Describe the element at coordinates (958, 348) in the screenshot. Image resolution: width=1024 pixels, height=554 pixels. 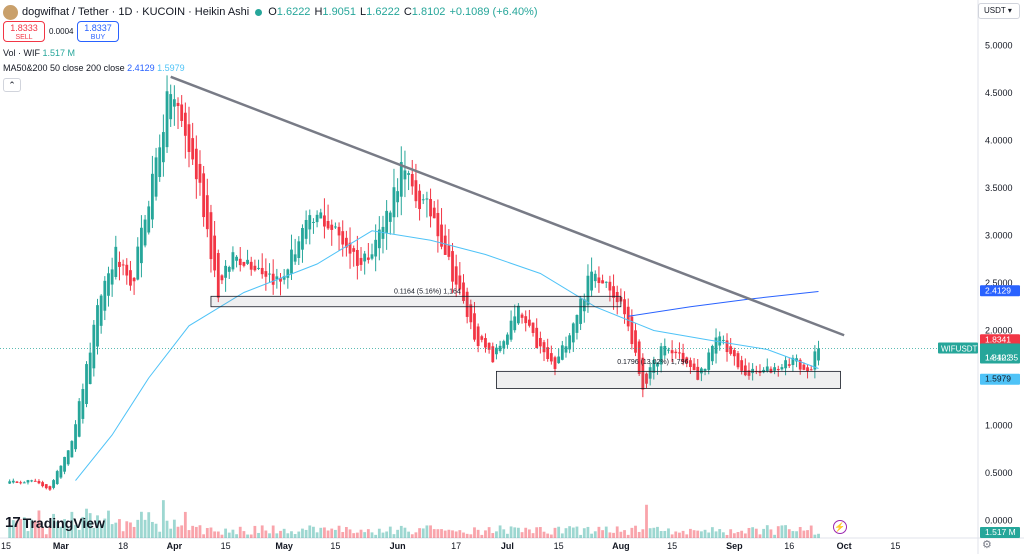
I see `symbol-tag-bg` at that location.